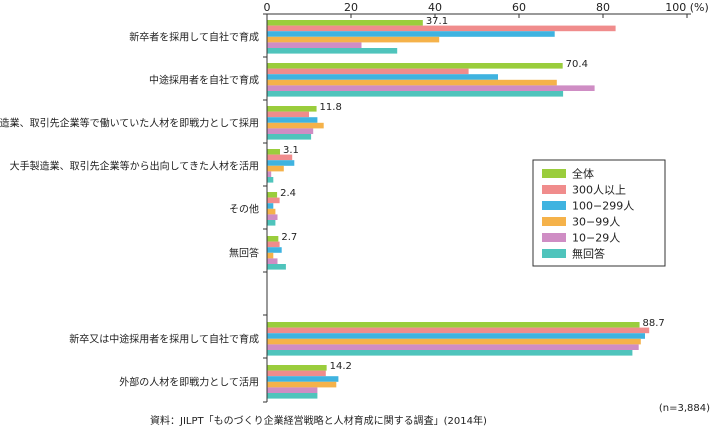  What do you see at coordinates (129, 122) in the screenshot?
I see `category-label: 大手製造業、取引先企業等で働いていた人材を即戦力として採用` at bounding box center [129, 122].